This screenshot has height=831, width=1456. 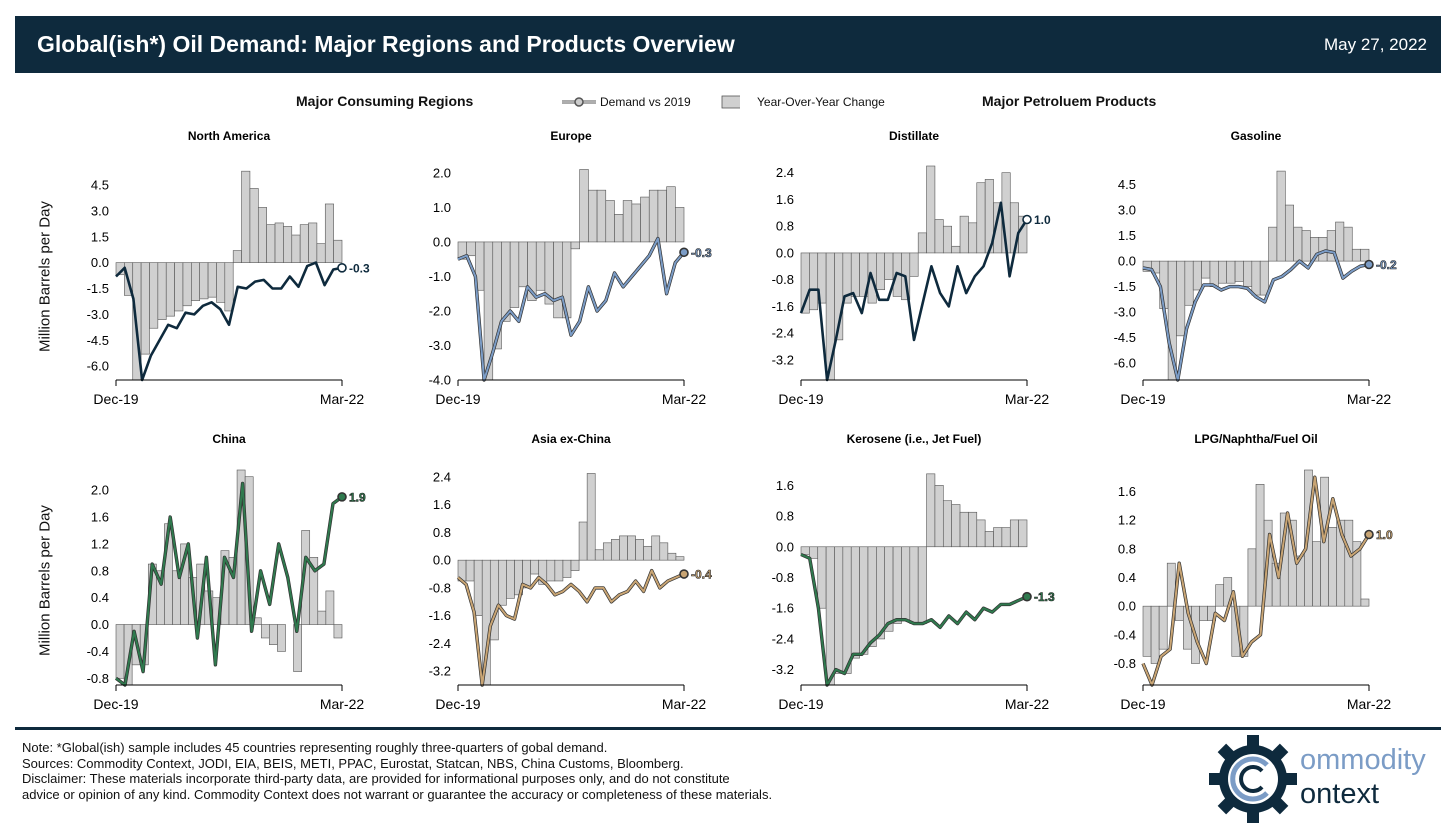 I want to click on y-tick-label: 1.2, so click(x=1127, y=520).